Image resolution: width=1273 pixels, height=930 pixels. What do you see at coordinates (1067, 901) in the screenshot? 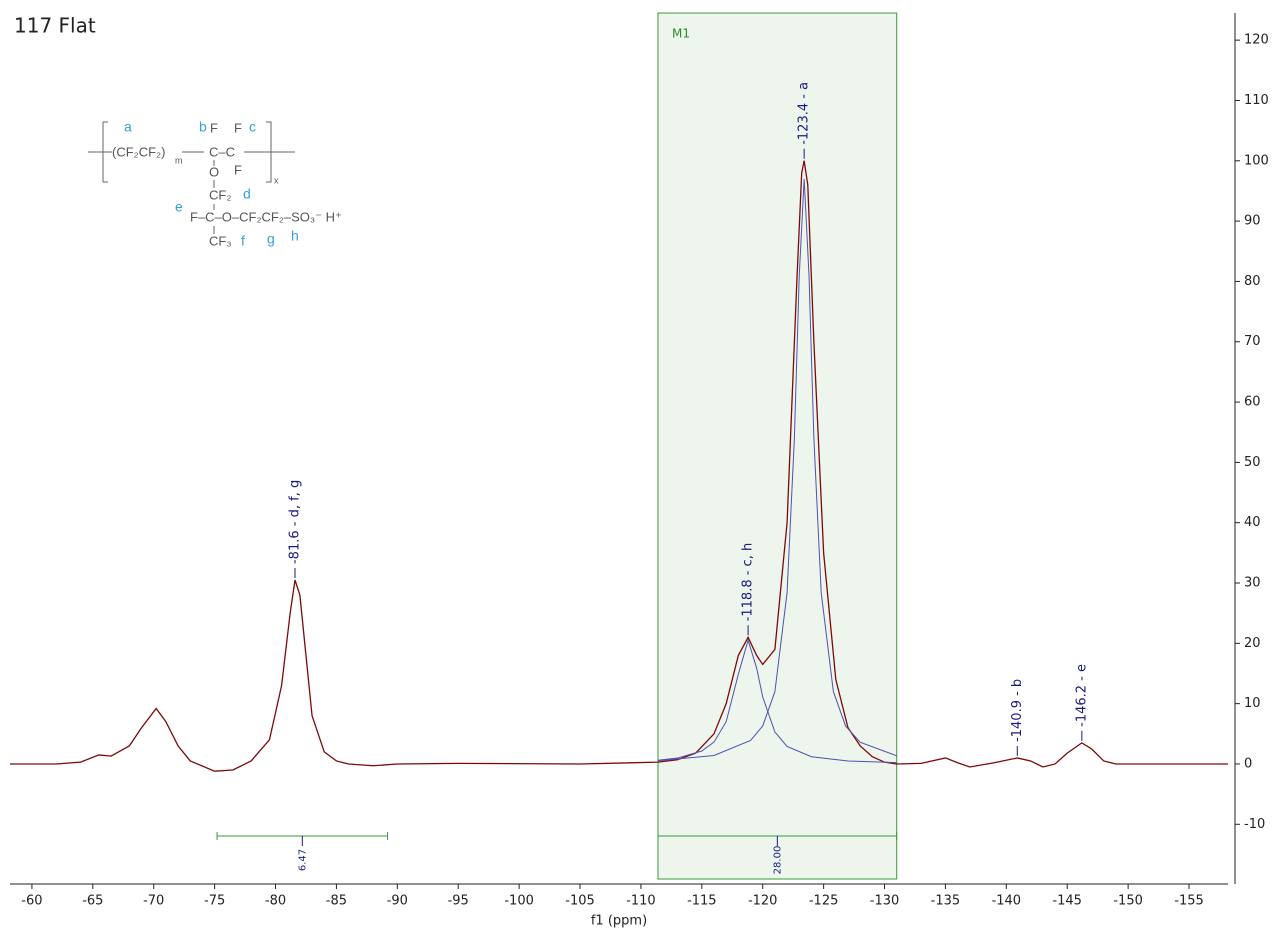
I see `x-tick-label: -145` at bounding box center [1067, 901].